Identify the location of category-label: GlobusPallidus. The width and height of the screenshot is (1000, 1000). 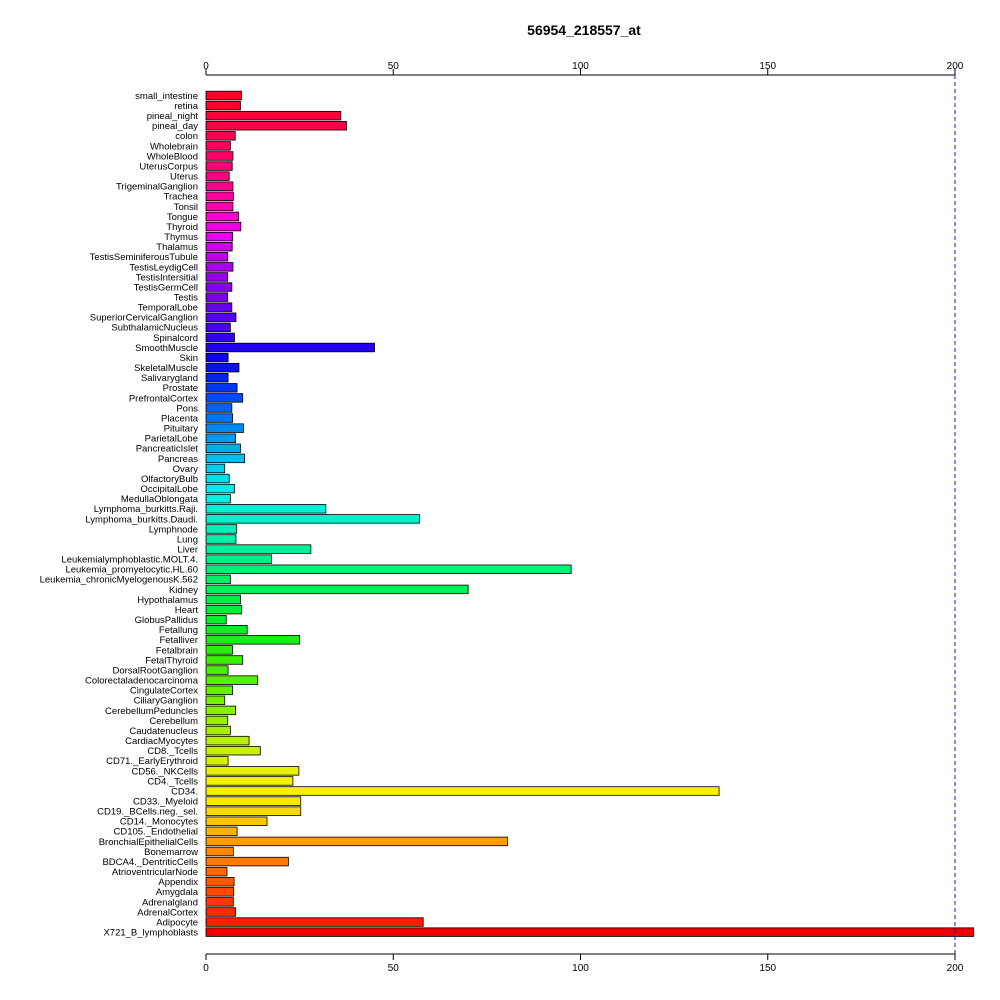
(167, 620).